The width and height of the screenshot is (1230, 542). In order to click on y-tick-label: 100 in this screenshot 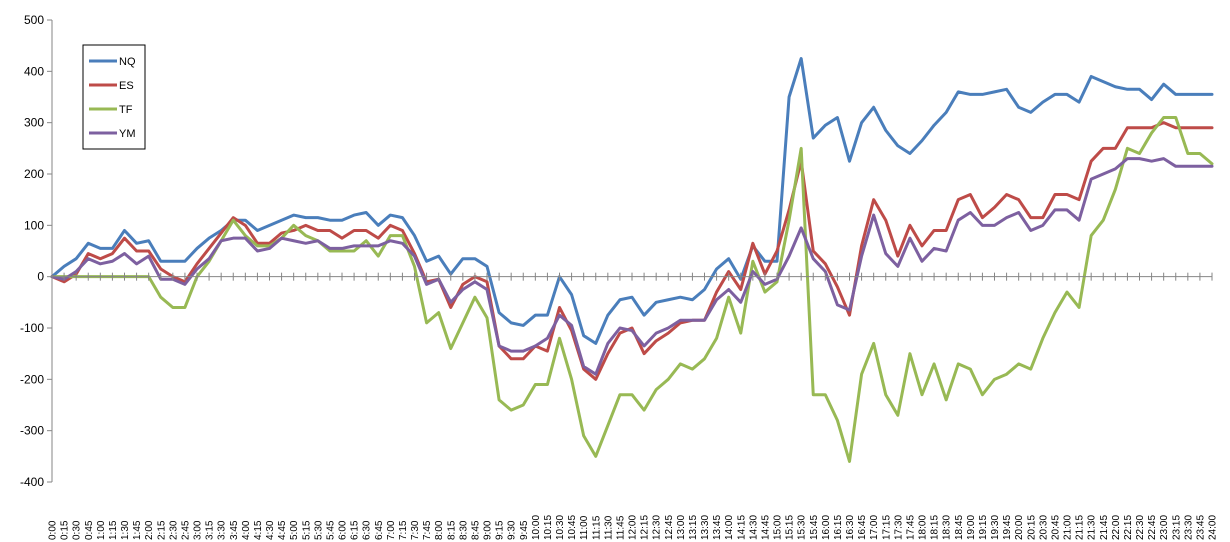, I will do `click(34, 225)`.